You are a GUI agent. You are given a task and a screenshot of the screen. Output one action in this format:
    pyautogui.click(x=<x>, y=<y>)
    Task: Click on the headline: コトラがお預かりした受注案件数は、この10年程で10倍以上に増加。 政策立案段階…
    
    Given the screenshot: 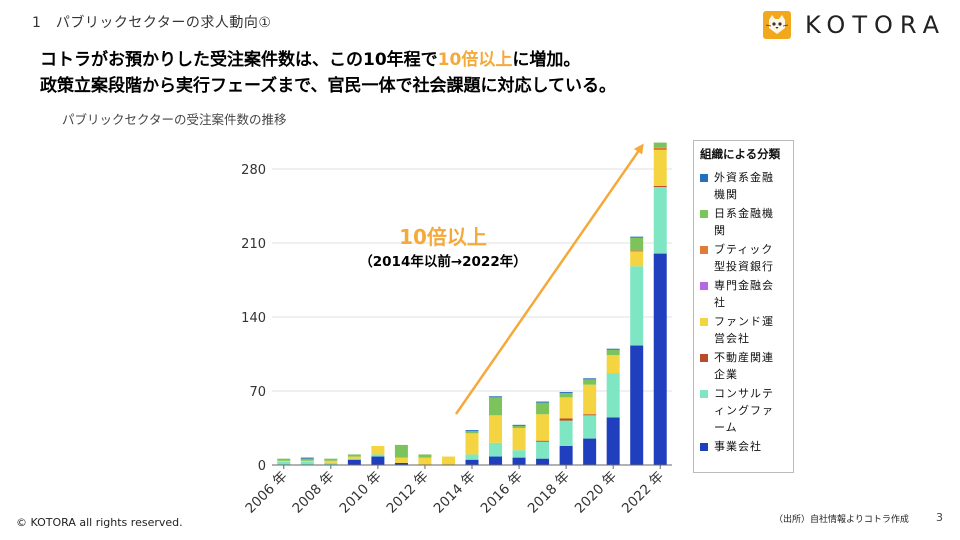 What is the action you would take?
    pyautogui.click(x=328, y=73)
    